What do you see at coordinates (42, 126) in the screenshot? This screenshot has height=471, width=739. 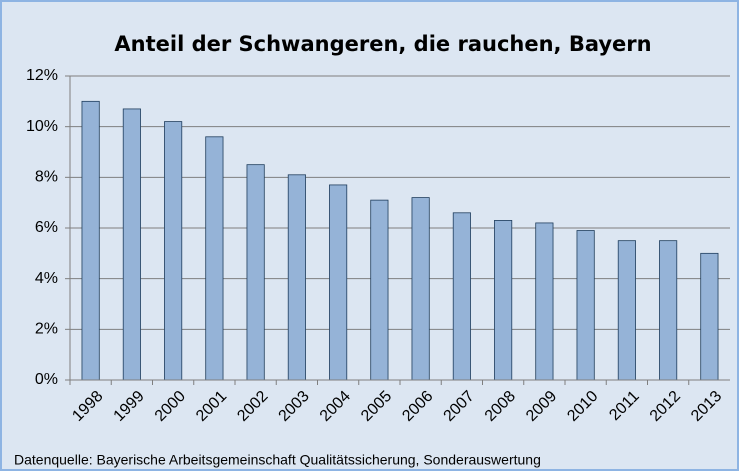 I see `y-tick-label: 10%` at bounding box center [42, 126].